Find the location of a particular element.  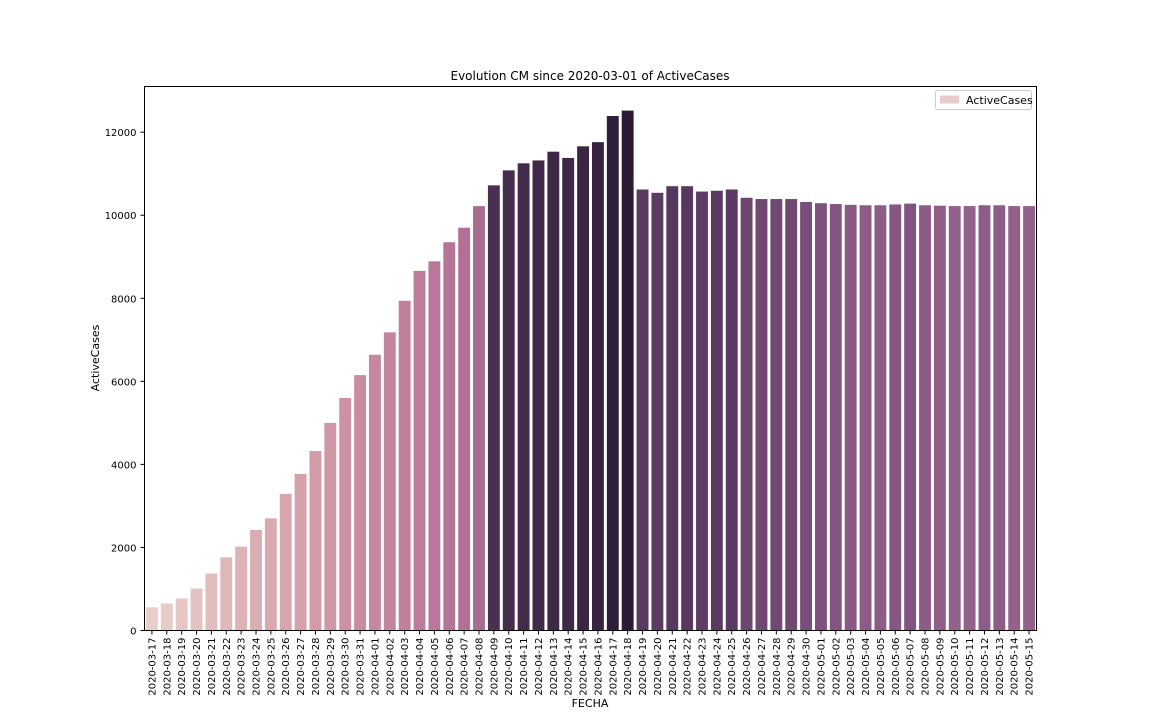

x-tick-label: 2020-04-05 is located at coordinates (435, 667).